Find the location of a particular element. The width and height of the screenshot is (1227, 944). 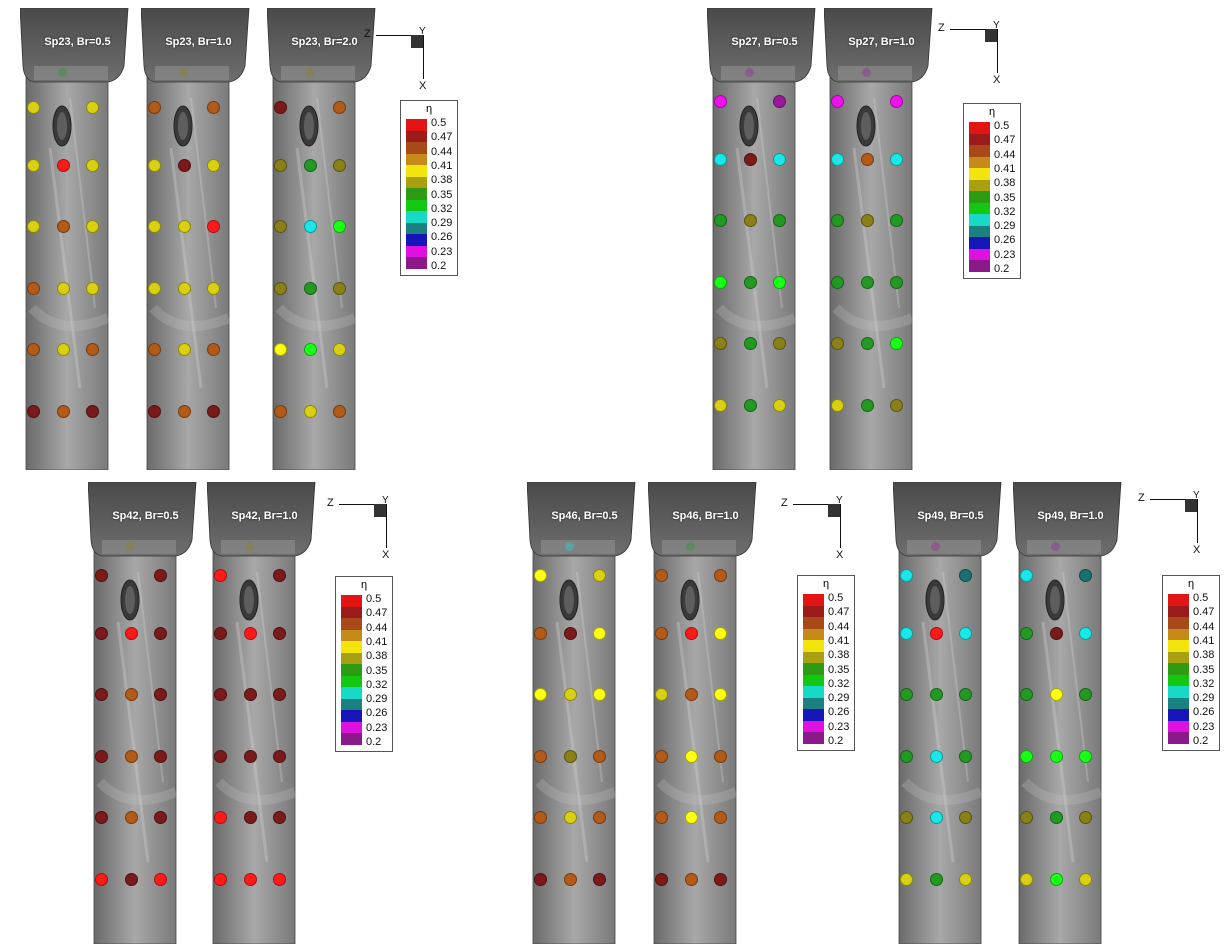

blade-panel: Sp23, Br=2.0 is located at coordinates (324, 239).